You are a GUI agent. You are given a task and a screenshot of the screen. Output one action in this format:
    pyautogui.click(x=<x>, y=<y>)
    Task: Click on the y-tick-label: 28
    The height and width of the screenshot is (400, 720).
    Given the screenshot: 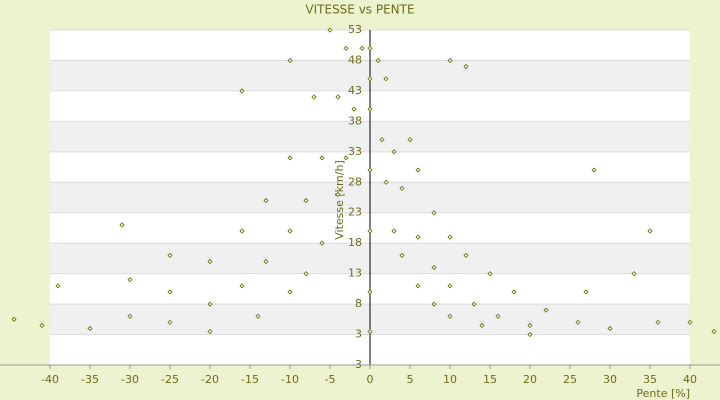 What is the action you would take?
    pyautogui.click(x=355, y=181)
    